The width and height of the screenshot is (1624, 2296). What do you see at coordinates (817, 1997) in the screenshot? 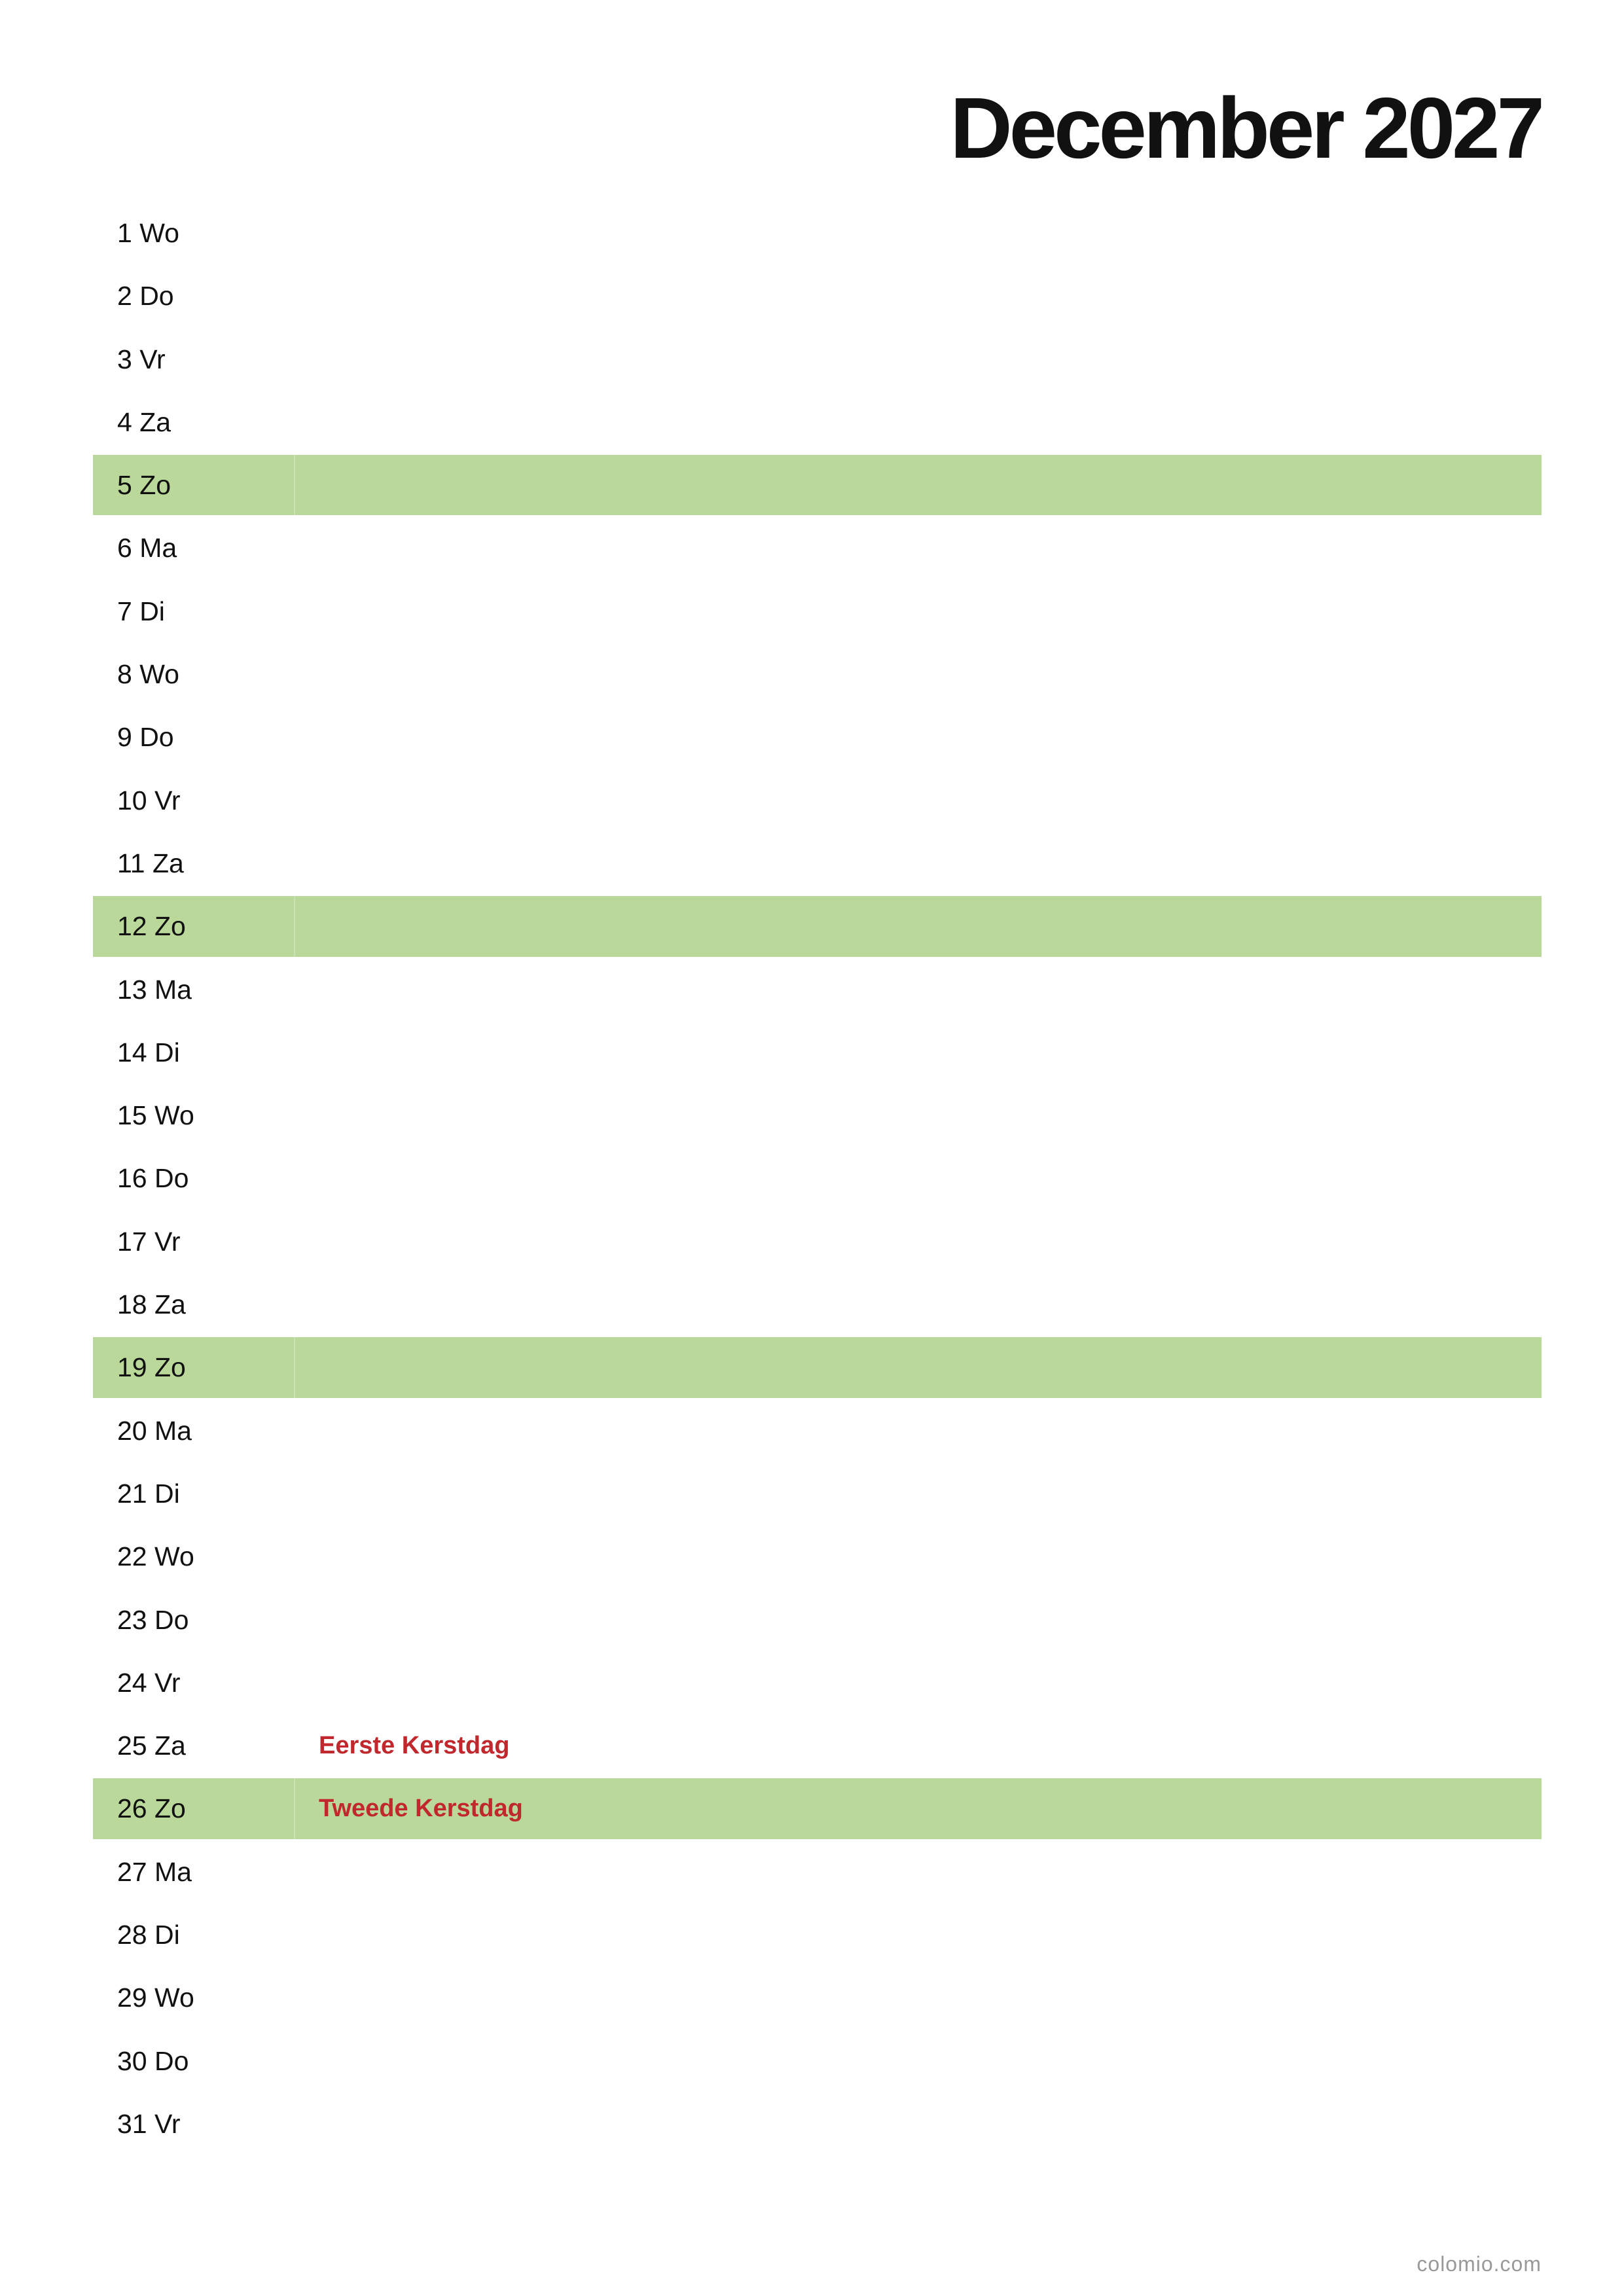
I see `day-row: 29 Wo` at bounding box center [817, 1997].